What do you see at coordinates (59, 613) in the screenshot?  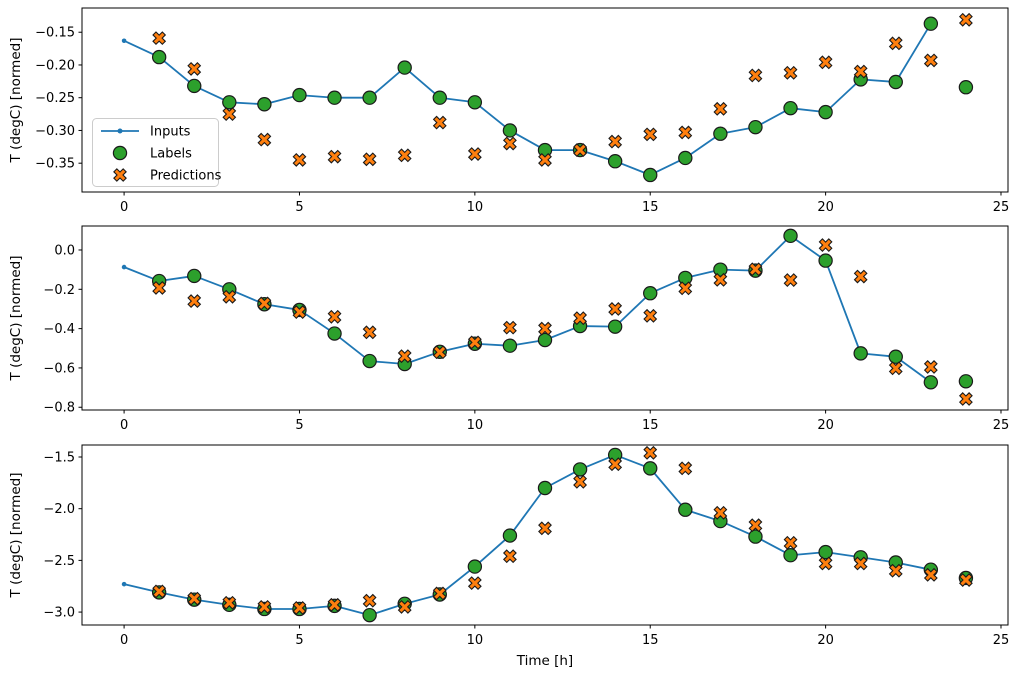 I see `y-tick-label: −3.0` at bounding box center [59, 613].